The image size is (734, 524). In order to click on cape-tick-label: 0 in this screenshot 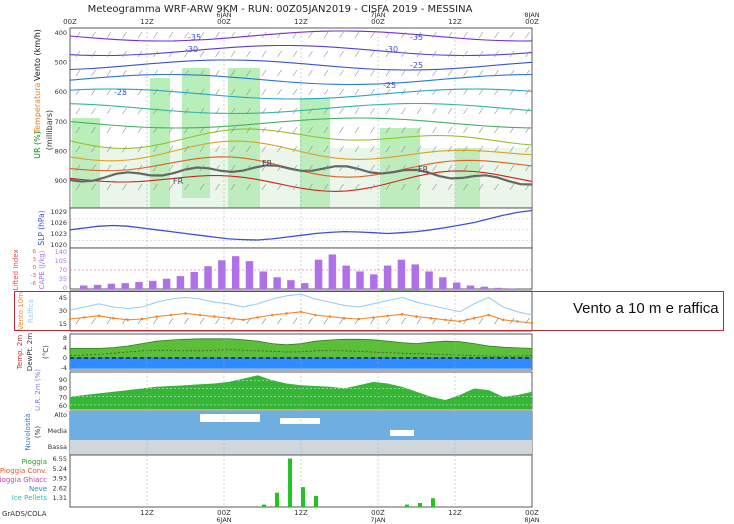, I will do `click(65, 288)`.